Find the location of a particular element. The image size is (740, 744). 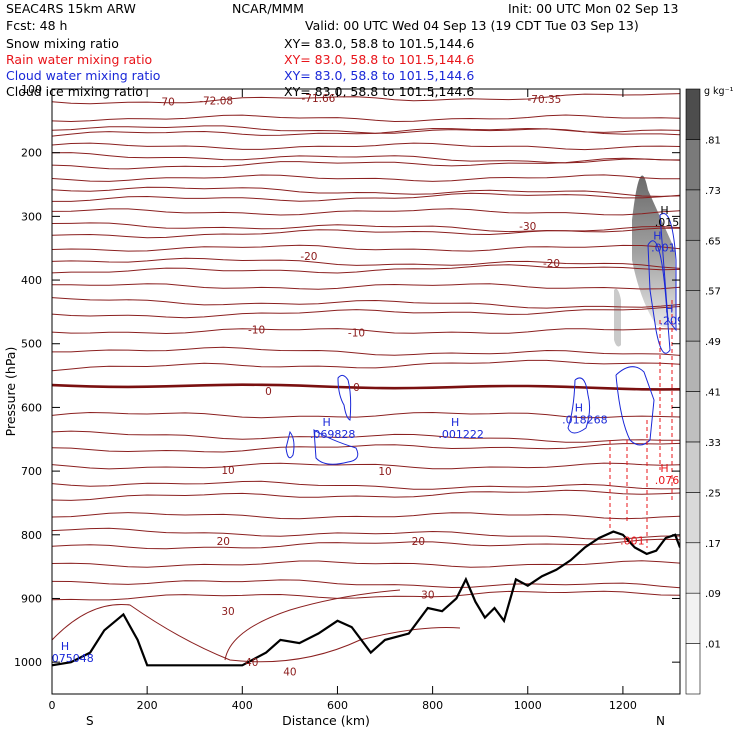

isotherm-label: -72.08 is located at coordinates (216, 101).